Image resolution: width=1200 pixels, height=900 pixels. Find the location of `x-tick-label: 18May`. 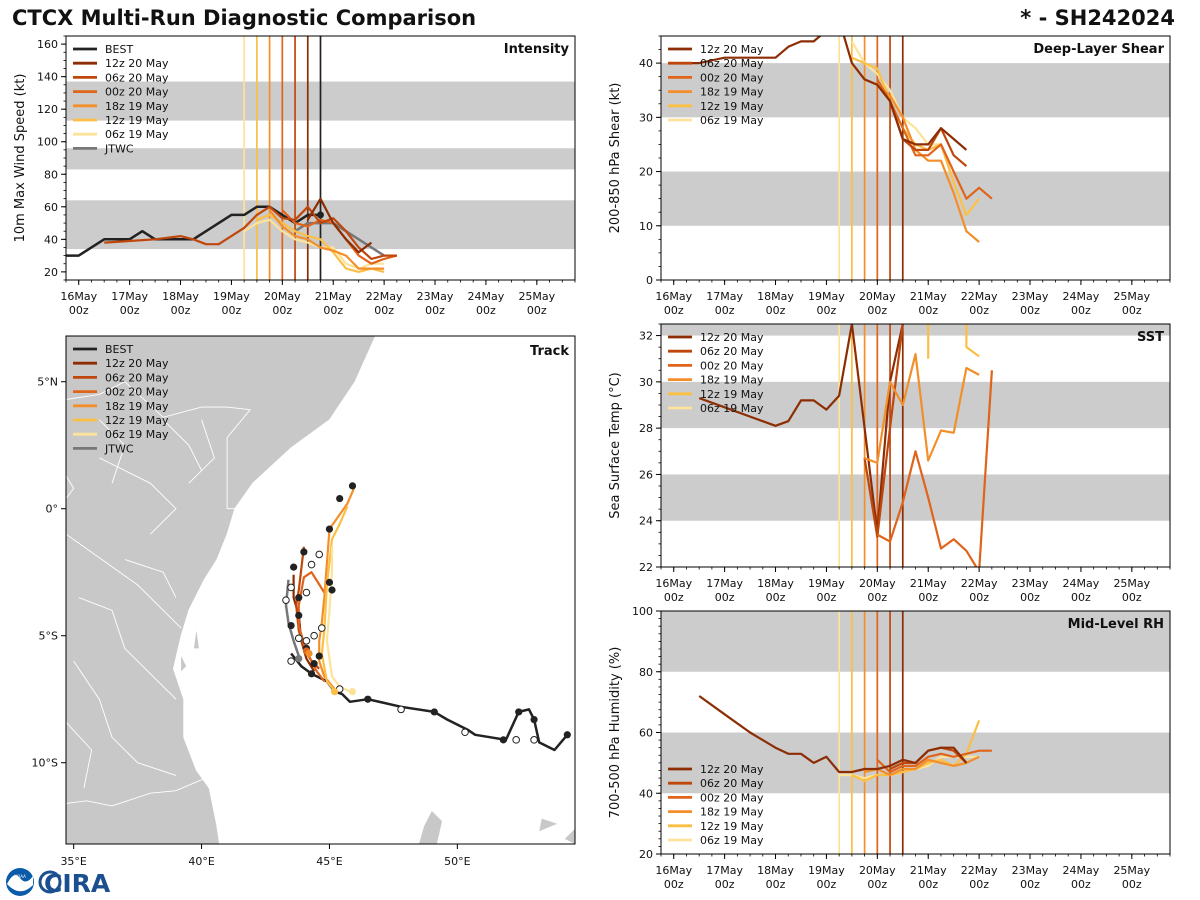

x-tick-label: 18May is located at coordinates (775, 296).